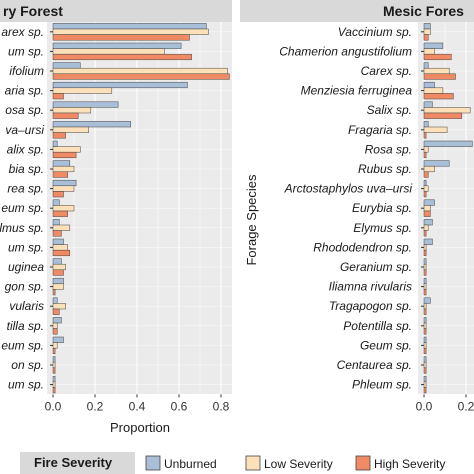 This screenshot has width=474, height=474. Describe the element at coordinates (386, 71) in the screenshot. I see `species-label: Carex sp.` at that location.